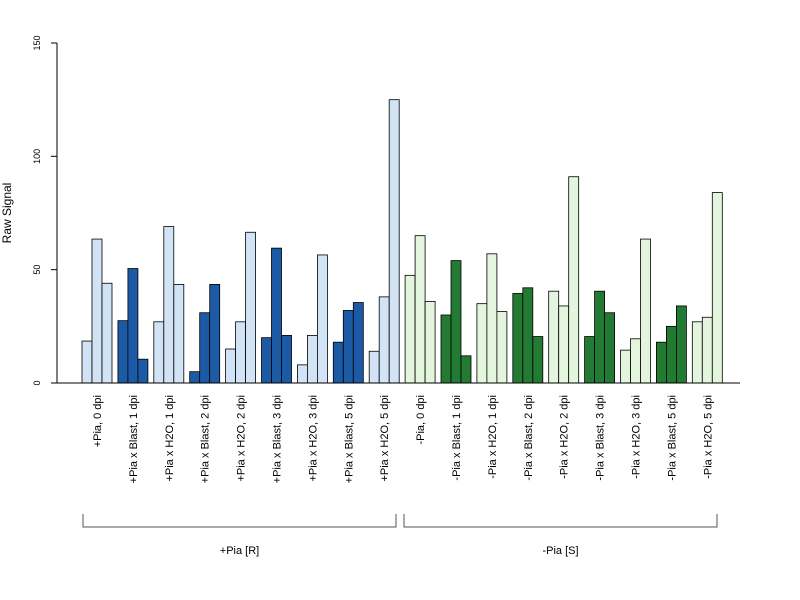 Image resolution: width=800 pixels, height=600 pixels. What do you see at coordinates (278, 439) in the screenshot?
I see `category-label: +Pia x Blast, 3 dpi` at bounding box center [278, 439].